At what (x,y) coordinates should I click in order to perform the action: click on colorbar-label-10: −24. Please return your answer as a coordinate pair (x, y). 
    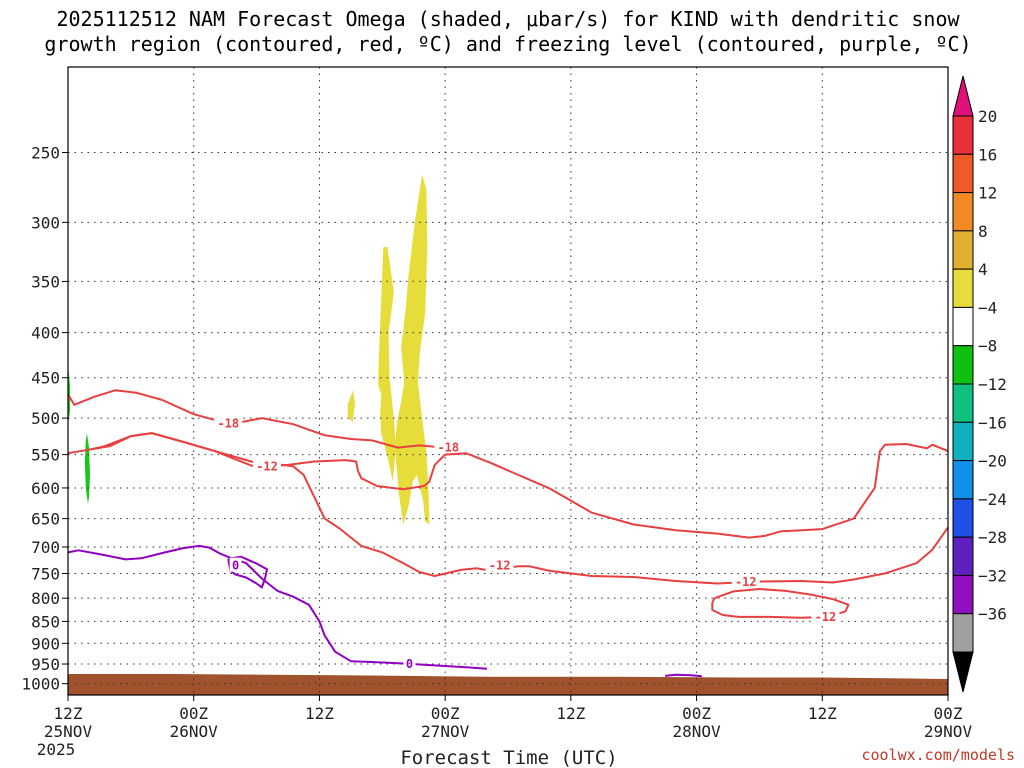
    Looking at the image, I should click on (992, 499).